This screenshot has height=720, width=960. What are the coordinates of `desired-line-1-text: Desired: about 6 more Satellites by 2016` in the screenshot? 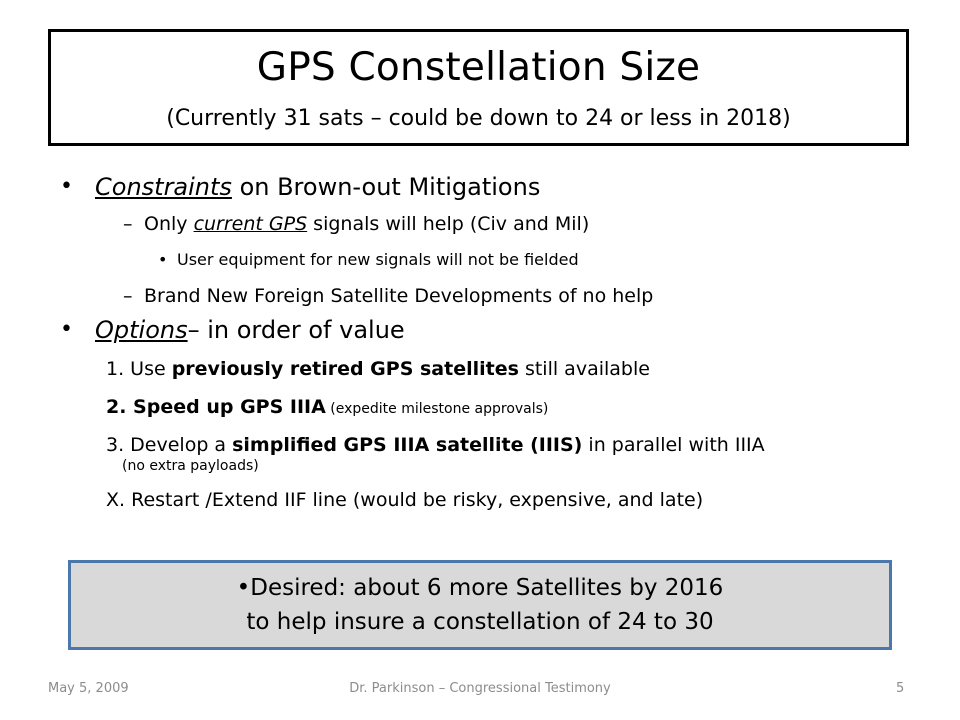 It's located at (487, 588).